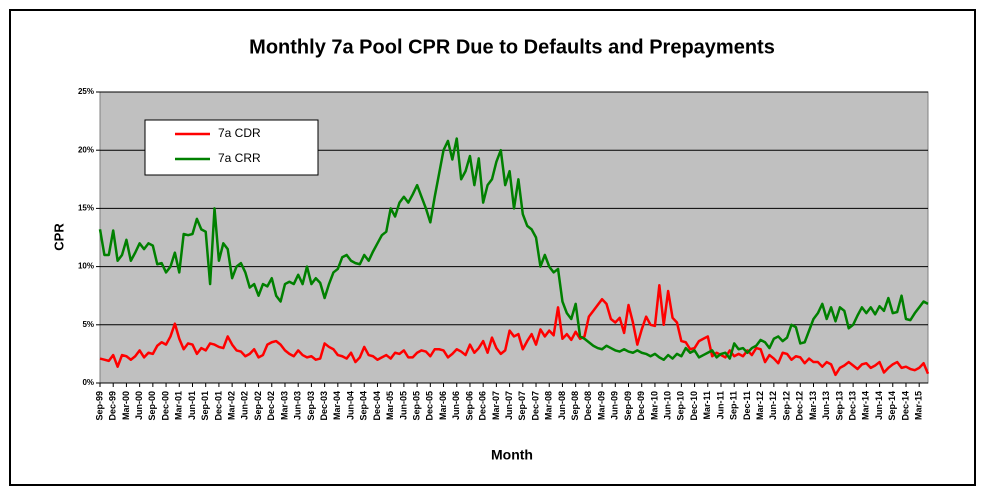 The image size is (989, 500). Describe the element at coordinates (522, 406) in the screenshot. I see `x-tick-label: Sep-07` at that location.